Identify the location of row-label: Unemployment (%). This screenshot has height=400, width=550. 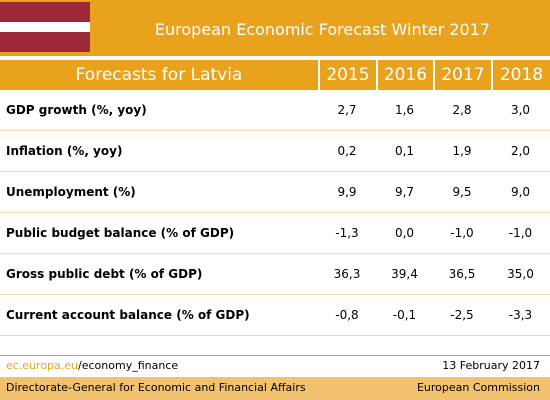
(71, 192).